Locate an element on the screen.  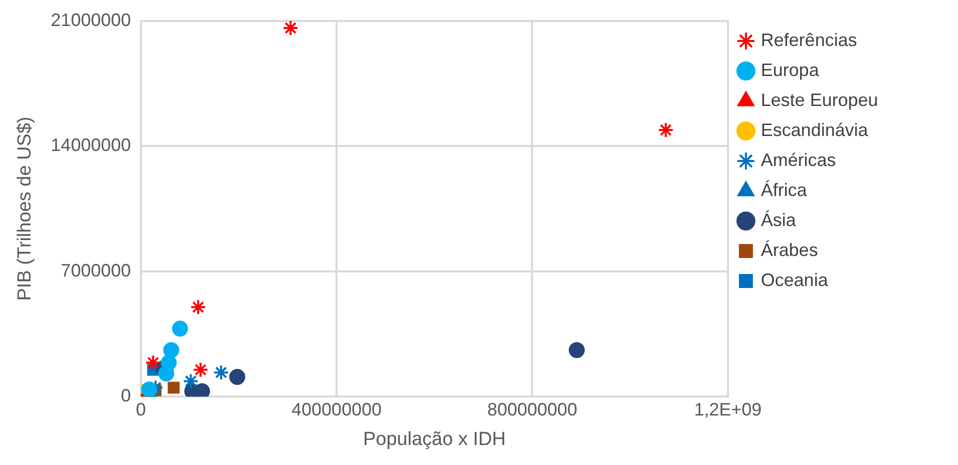
y-tick-label: 21000000 is located at coordinates (90, 20).